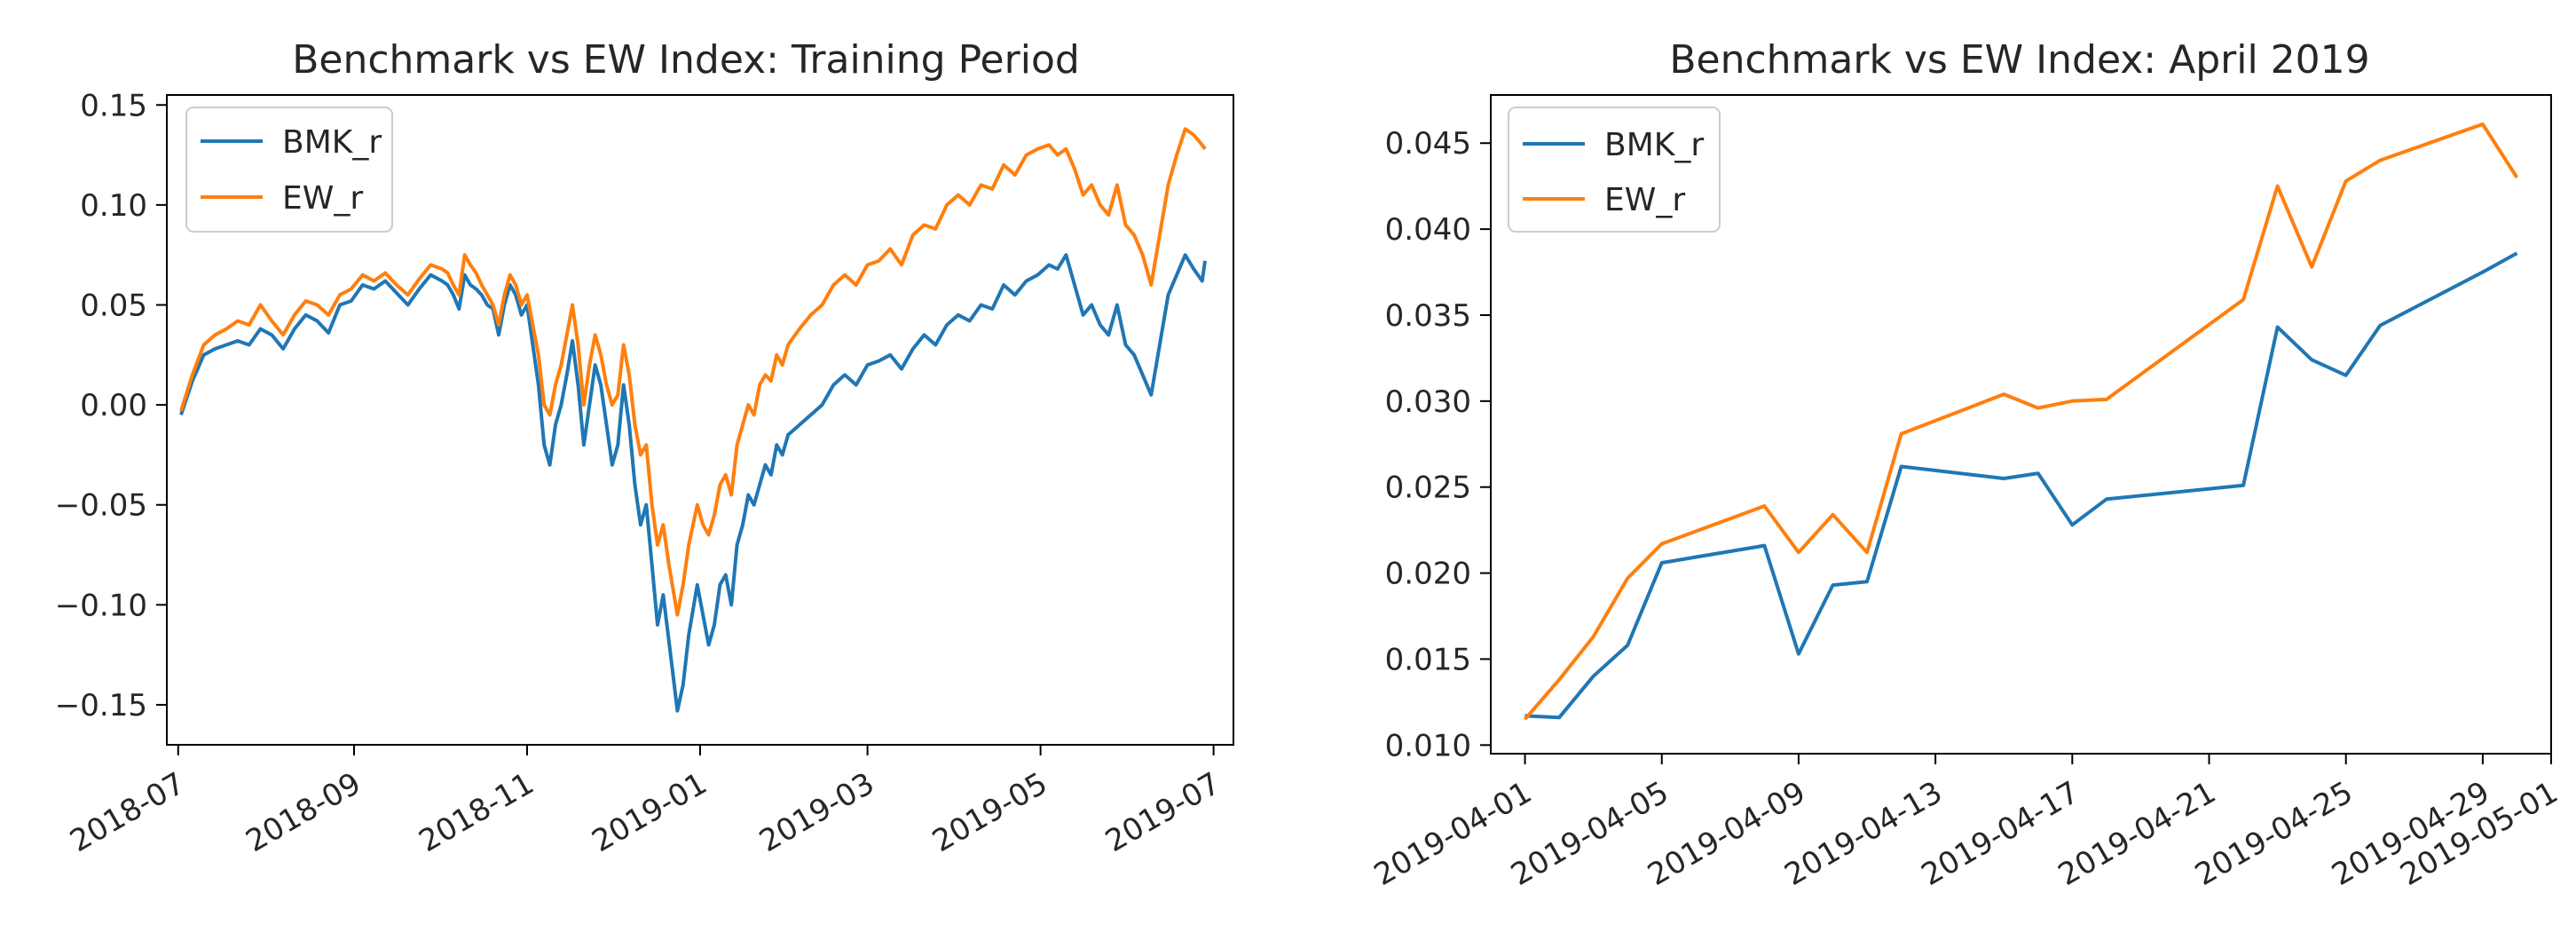 Image resolution: width=2576 pixels, height=925 pixels. I want to click on y-tick-label: 0.025, so click(1428, 488).